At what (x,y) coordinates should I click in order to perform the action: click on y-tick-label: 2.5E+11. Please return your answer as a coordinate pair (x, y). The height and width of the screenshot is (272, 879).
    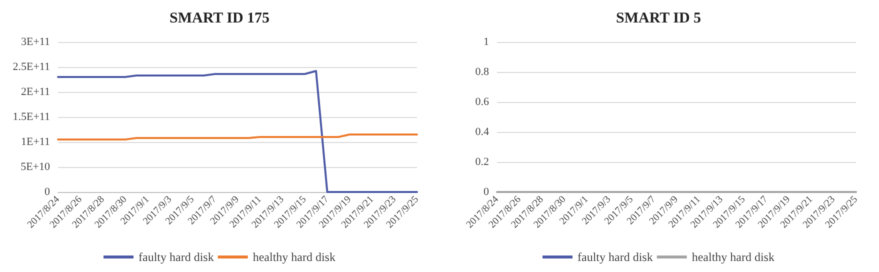
    Looking at the image, I should click on (31, 67).